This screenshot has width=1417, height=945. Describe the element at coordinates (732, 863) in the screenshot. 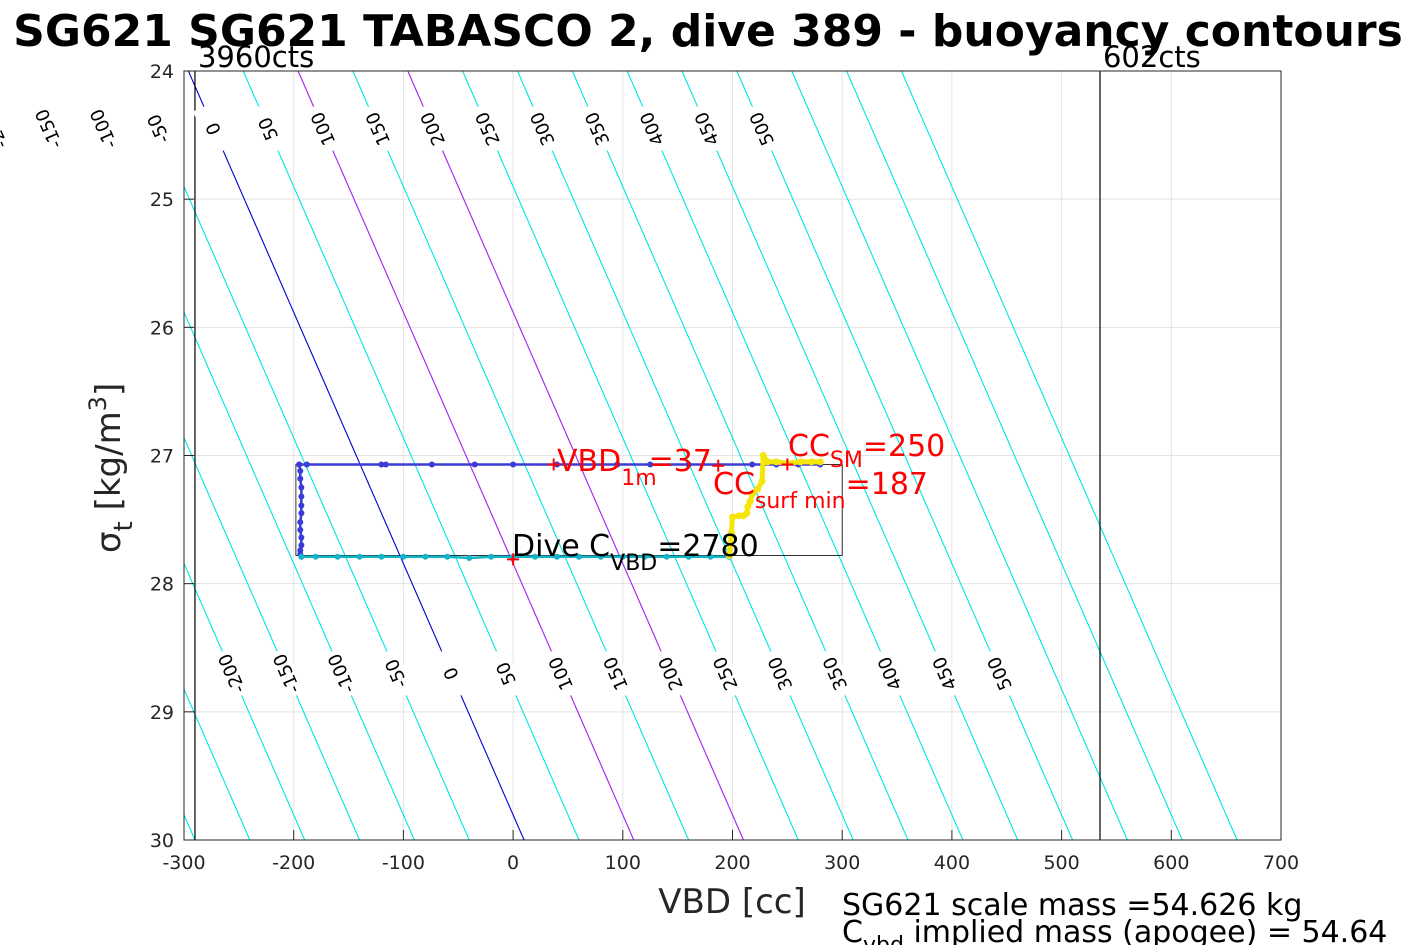

I see `x-tick-label: 200` at that location.